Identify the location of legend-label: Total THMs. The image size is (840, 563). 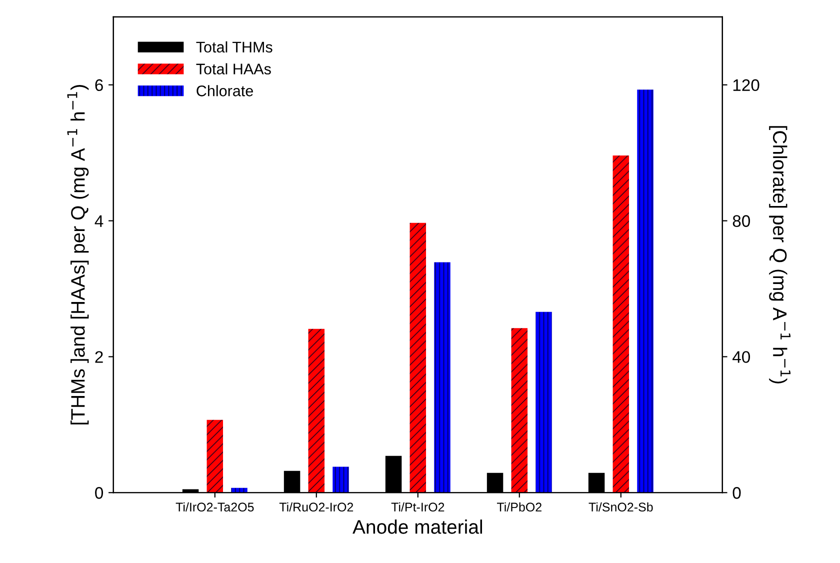
(234, 47).